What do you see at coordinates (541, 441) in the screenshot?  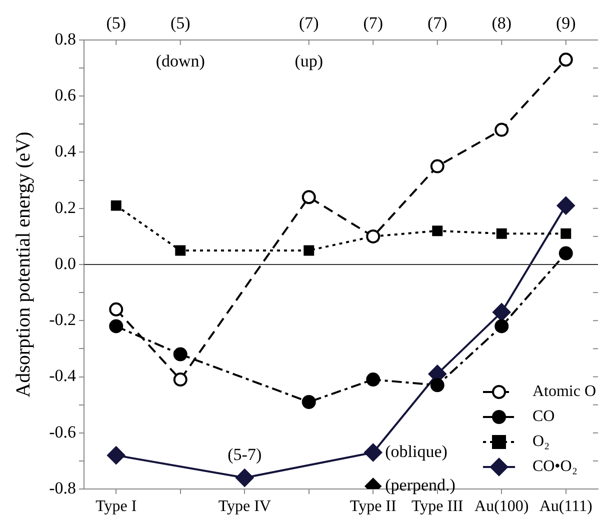 I see `legend-label: O₂` at bounding box center [541, 441].